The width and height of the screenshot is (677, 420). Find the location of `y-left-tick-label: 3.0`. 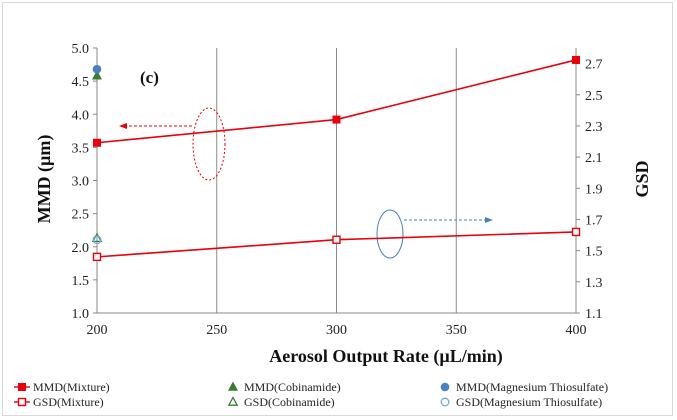

y-left-tick-label: 3.0 is located at coordinates (81, 182).